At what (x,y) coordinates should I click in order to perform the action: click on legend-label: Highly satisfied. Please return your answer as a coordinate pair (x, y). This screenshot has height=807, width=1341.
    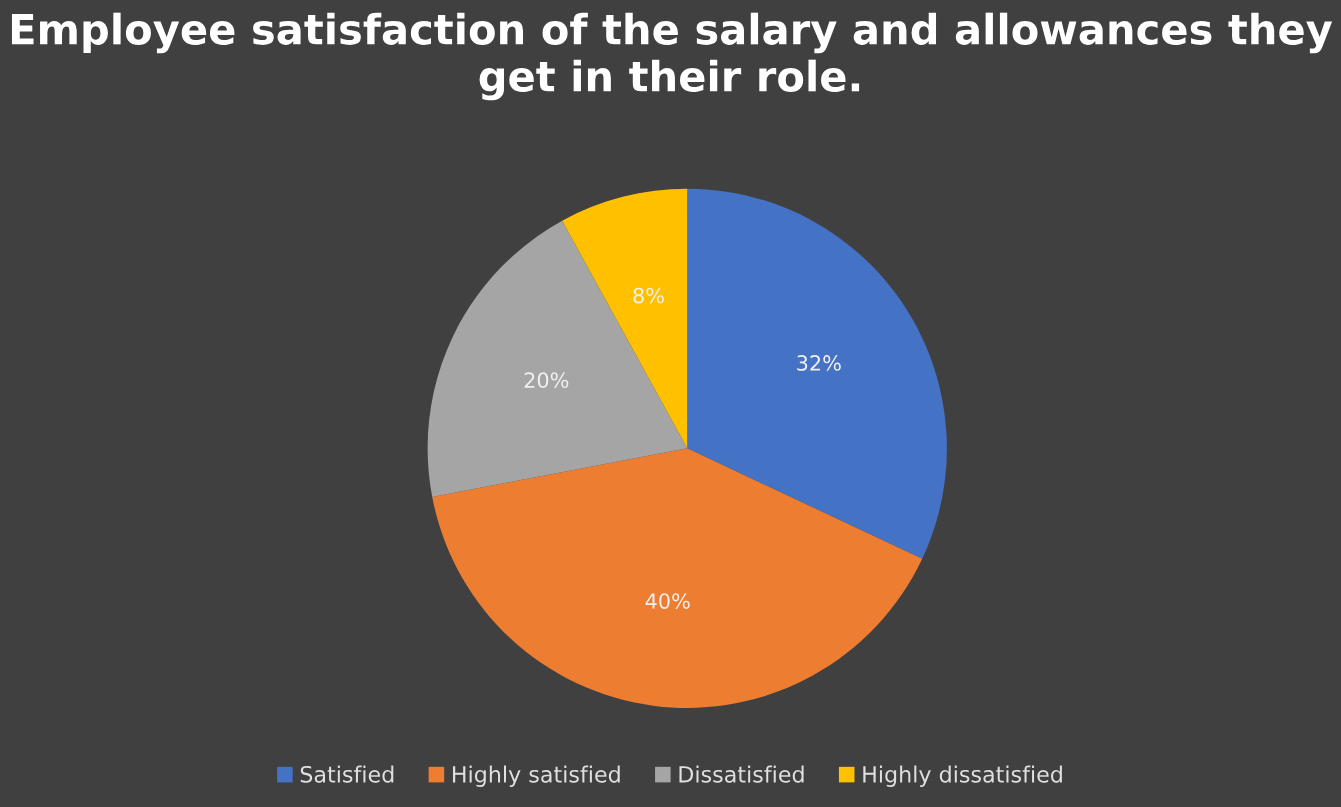
    Looking at the image, I should click on (536, 776).